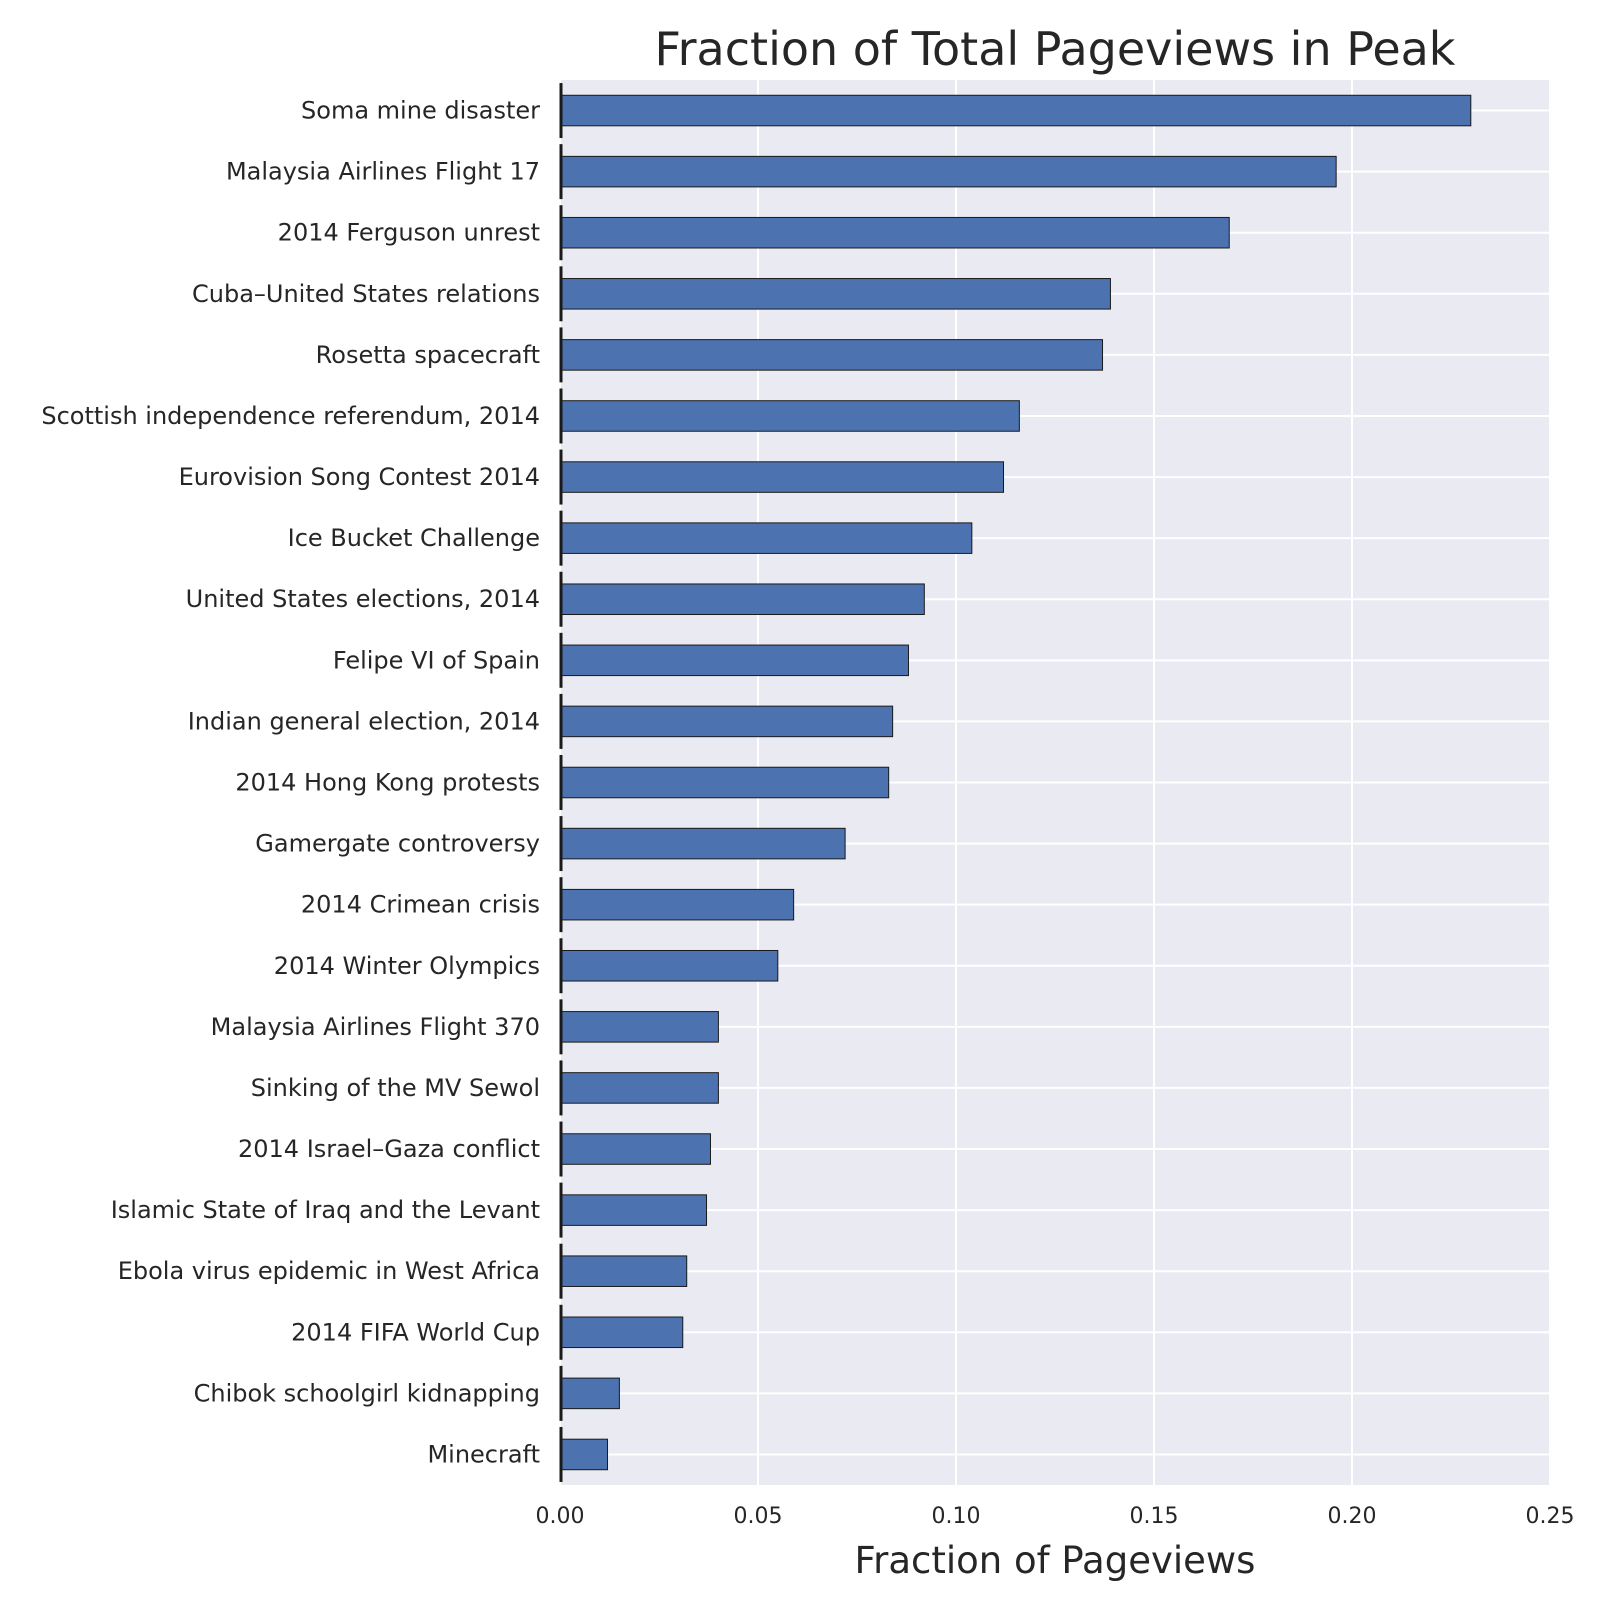 The height and width of the screenshot is (1600, 1600). Describe the element at coordinates (375, 1027) in the screenshot. I see `y-tick-label: Malaysia Airlines Flight 370` at that location.